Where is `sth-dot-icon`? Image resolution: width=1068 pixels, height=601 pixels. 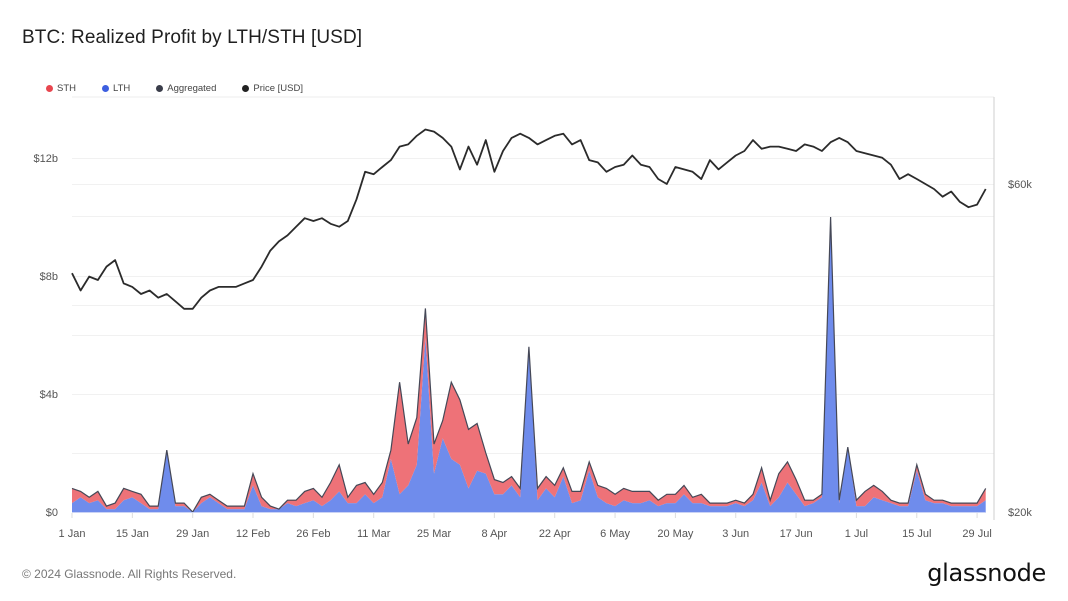
sth-dot-icon is located at coordinates (49, 88).